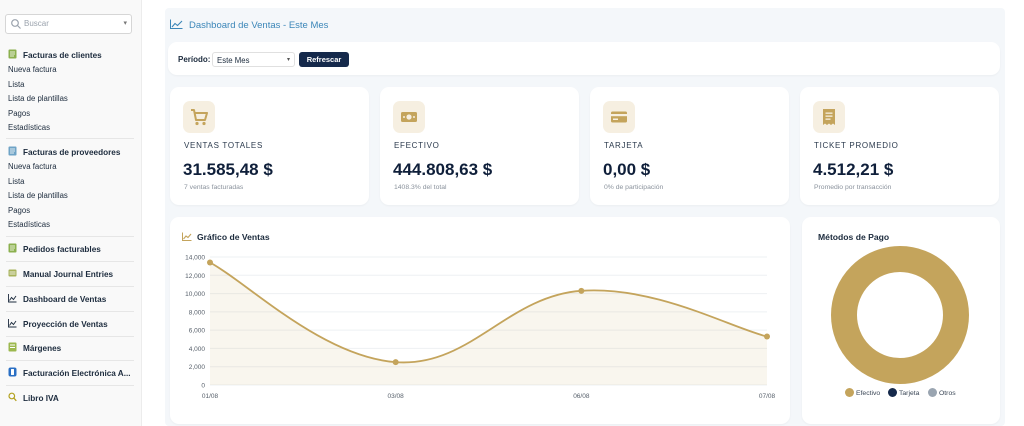 The width and height of the screenshot is (1024, 426). I want to click on sidebar-section-facturas-proveedores: Facturas de proveedores, so click(64, 152).